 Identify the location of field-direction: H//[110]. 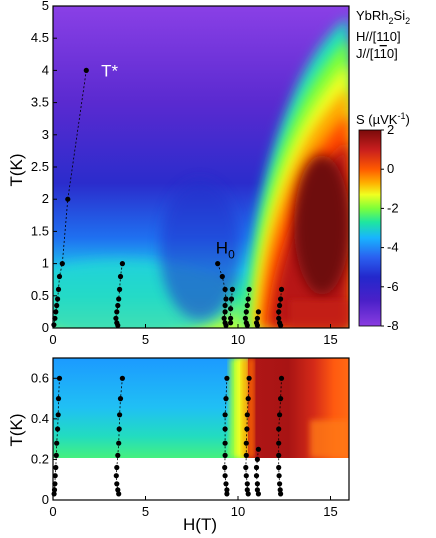
(378, 36).